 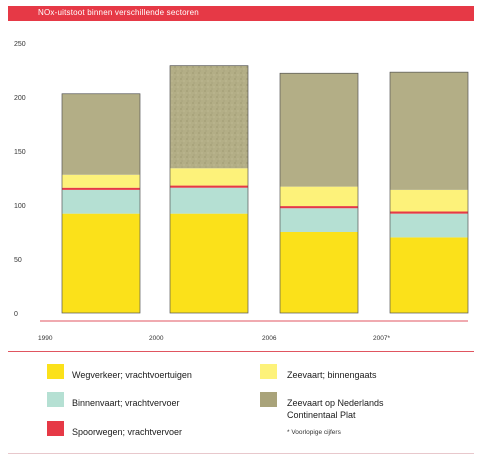 What do you see at coordinates (381, 338) in the screenshot?
I see `x-tick-label: 2007*` at bounding box center [381, 338].